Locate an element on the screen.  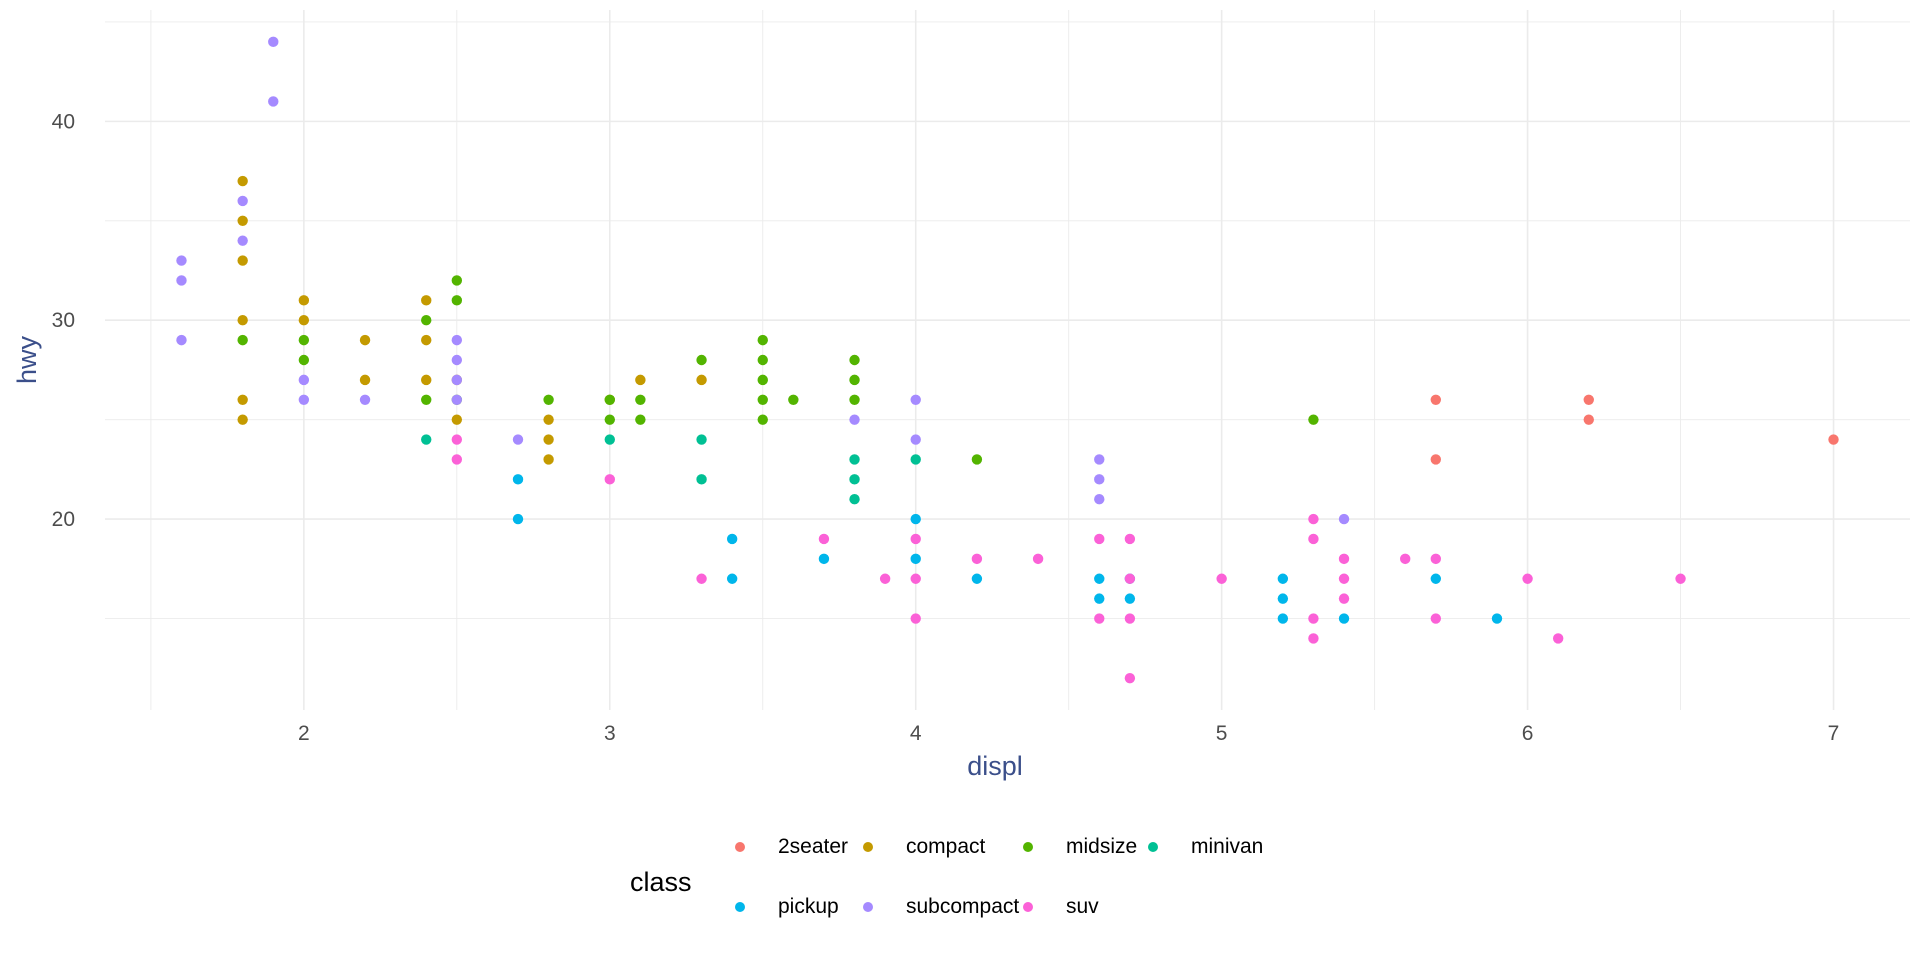
legend-label: midsize is located at coordinates (1102, 846).